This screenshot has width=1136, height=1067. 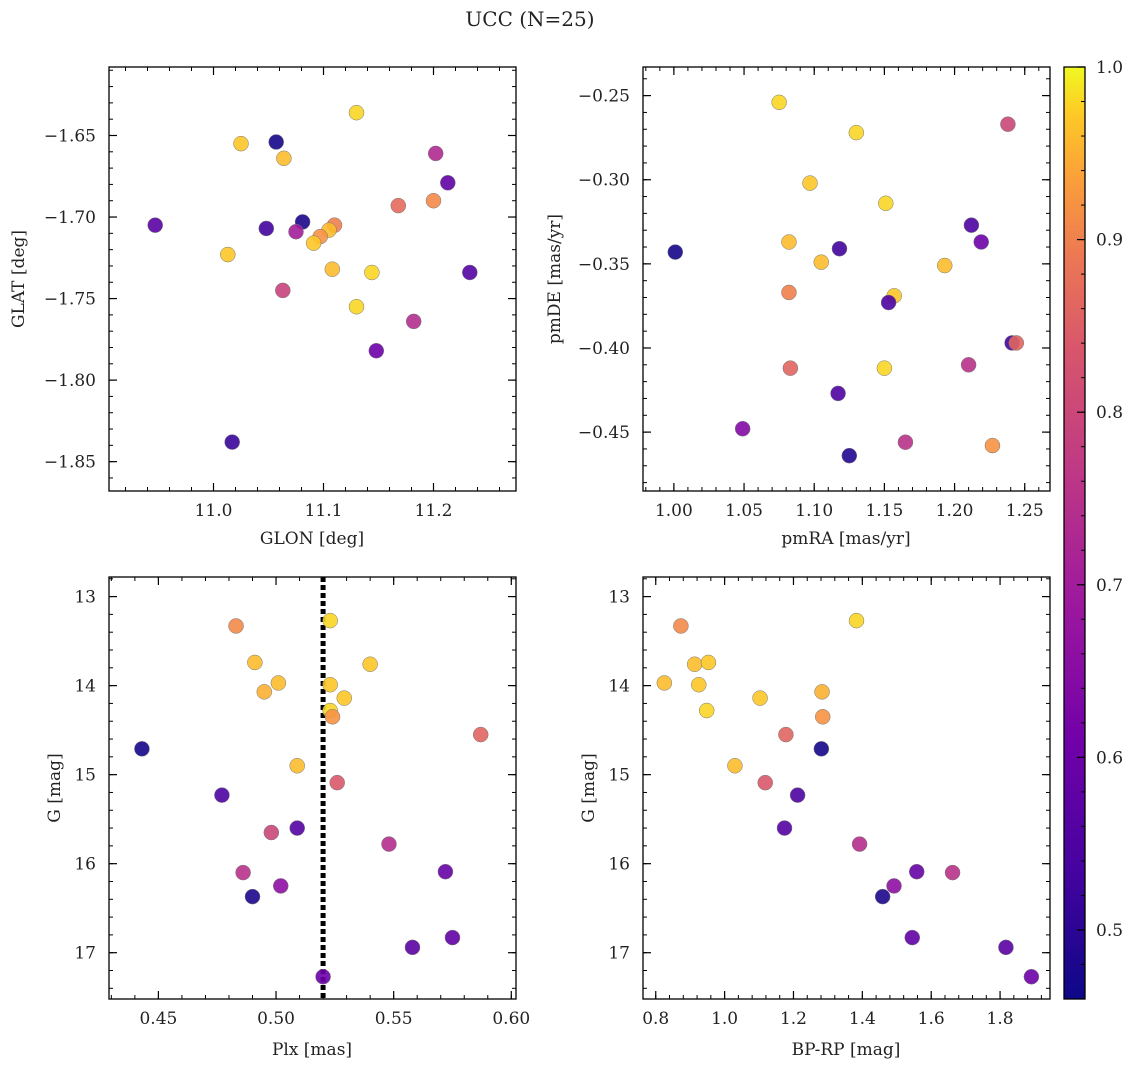 I want to click on x-axis-label: BP-RP [mag], so click(x=846, y=1050).